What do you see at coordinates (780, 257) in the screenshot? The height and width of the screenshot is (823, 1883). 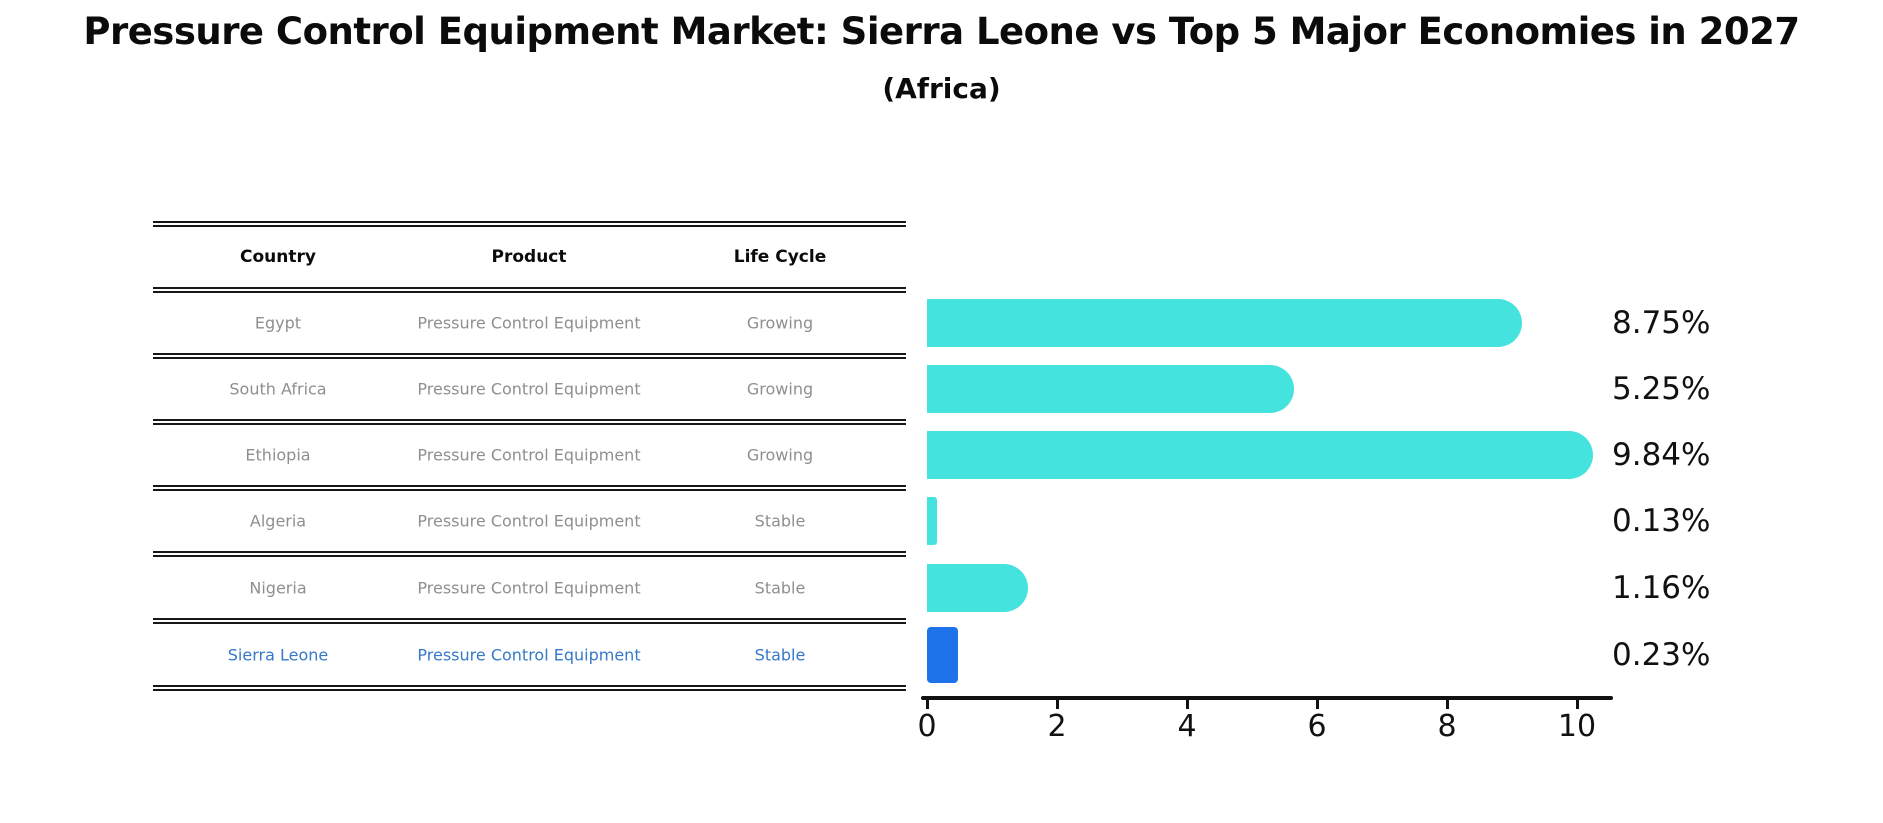 I see `table-header-life-cycle: Life Cycle` at bounding box center [780, 257].